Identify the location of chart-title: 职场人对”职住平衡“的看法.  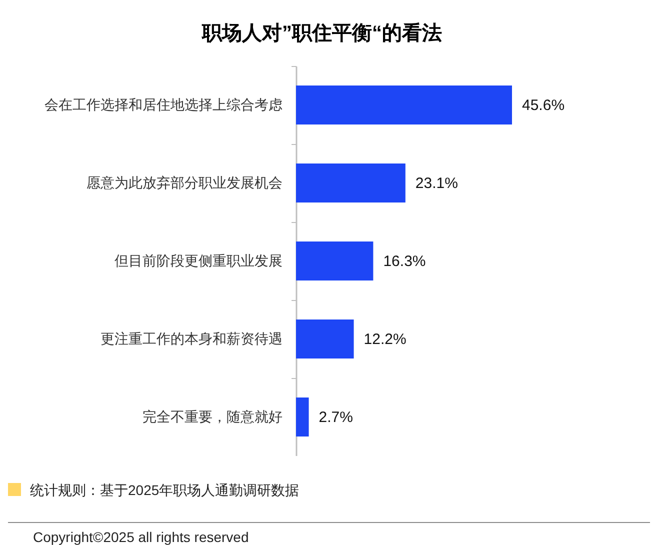
(321, 33).